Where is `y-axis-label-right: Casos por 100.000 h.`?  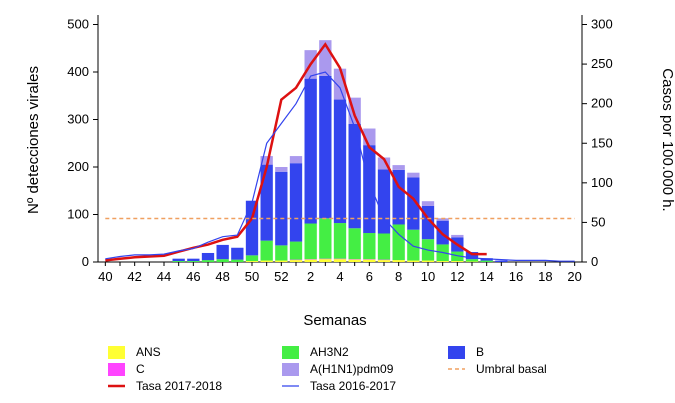
y-axis-label-right: Casos por 100.000 h. is located at coordinates (667, 139).